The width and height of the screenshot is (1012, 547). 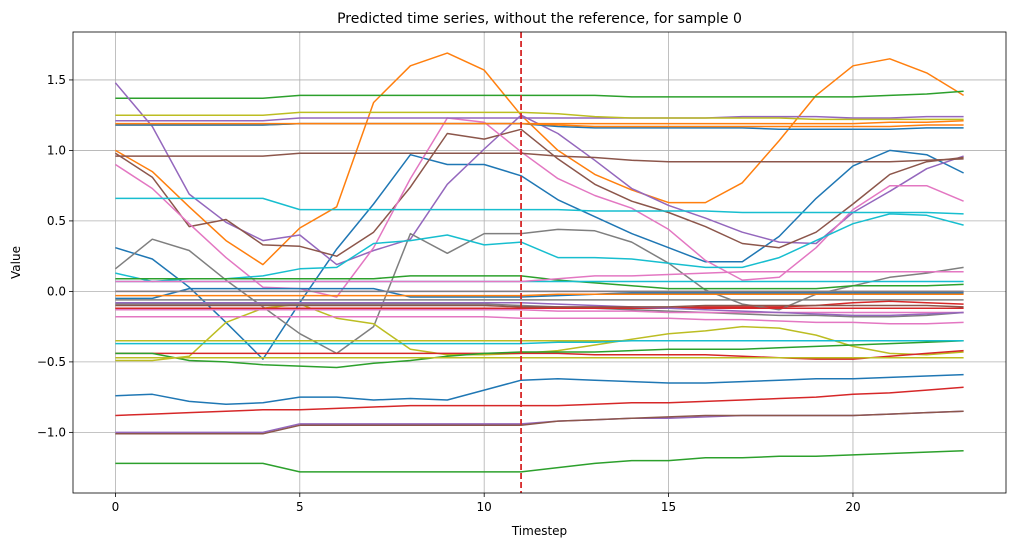 I want to click on y-axis-label: Value, so click(x=16, y=262).